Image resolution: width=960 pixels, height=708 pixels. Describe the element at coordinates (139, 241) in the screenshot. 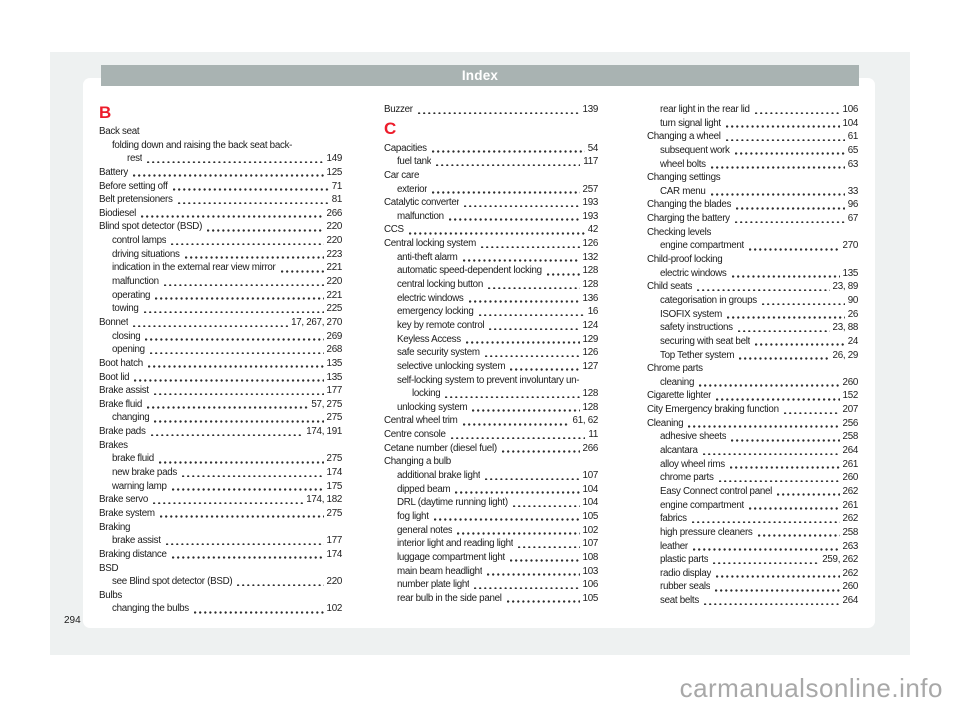

I see `entry-label: control lamps` at that location.